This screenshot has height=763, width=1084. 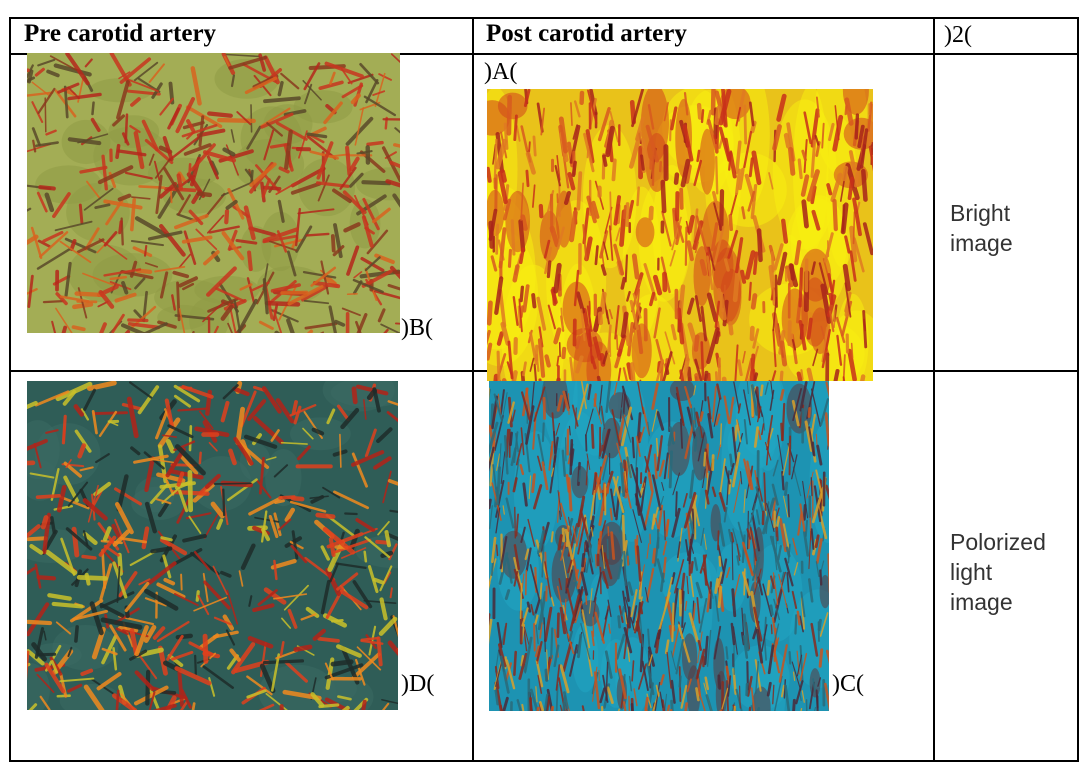 What do you see at coordinates (120, 33) in the screenshot?
I see `header-cell: Pre carotid artery` at bounding box center [120, 33].